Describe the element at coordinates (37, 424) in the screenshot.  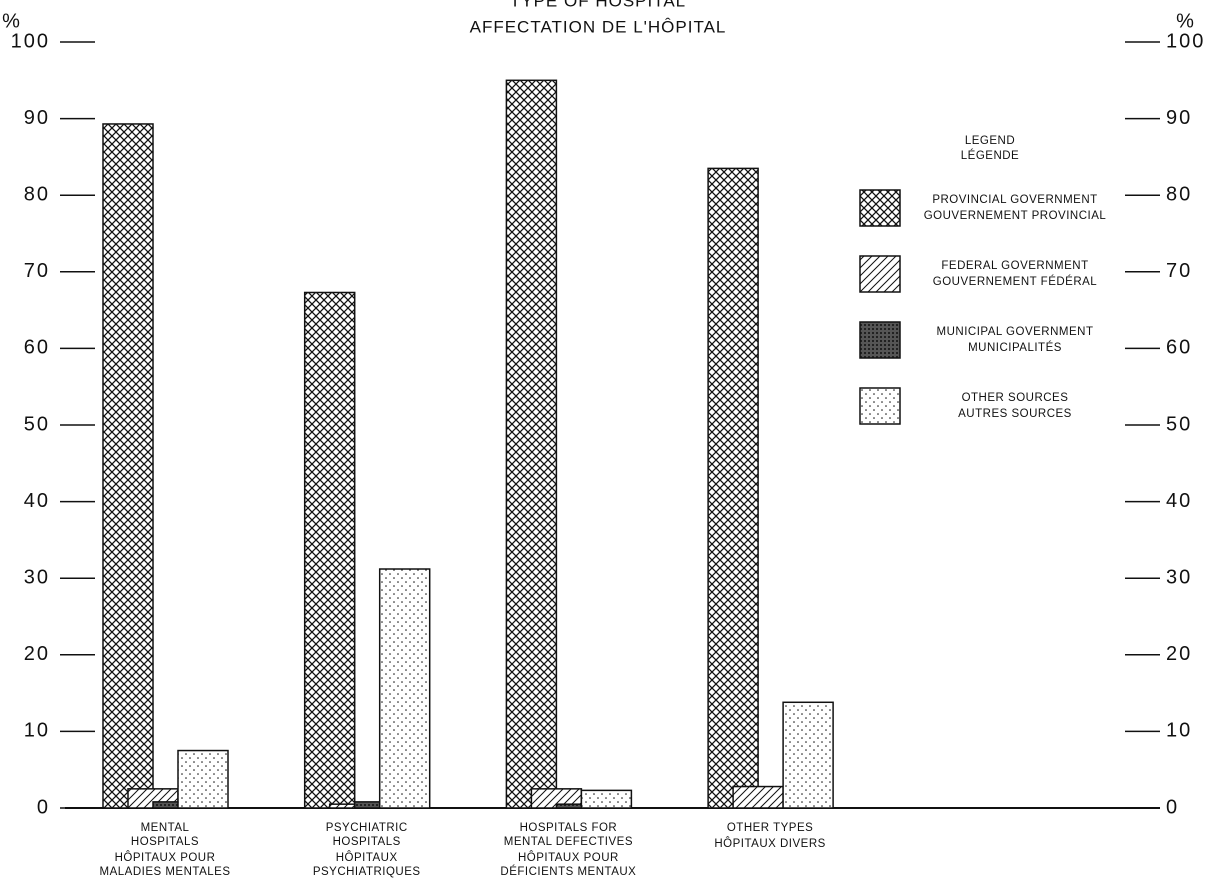
I see `y-tick-label: 50` at that location.